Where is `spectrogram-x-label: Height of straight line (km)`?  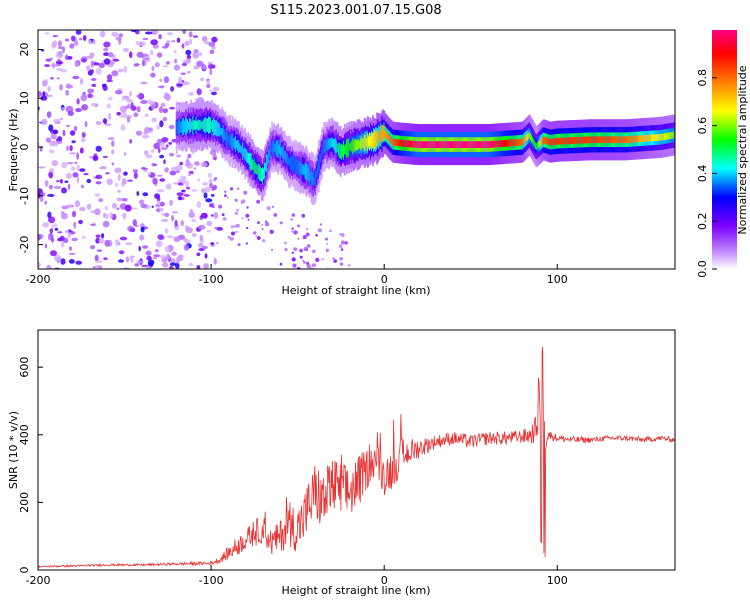 spectrogram-x-label: Height of straight line (km) is located at coordinates (355, 290).